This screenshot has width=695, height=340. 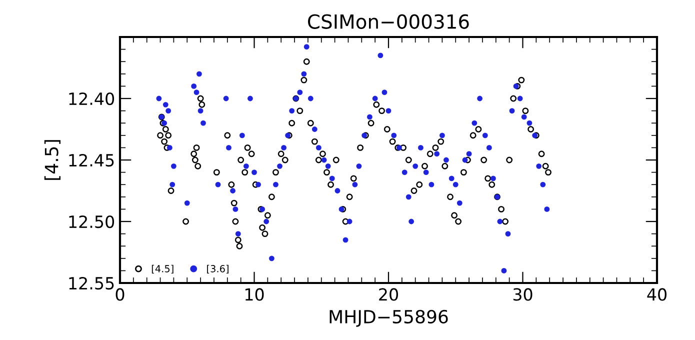 What do you see at coordinates (91, 99) in the screenshot?
I see `y-tick-label: 12.40` at bounding box center [91, 99].